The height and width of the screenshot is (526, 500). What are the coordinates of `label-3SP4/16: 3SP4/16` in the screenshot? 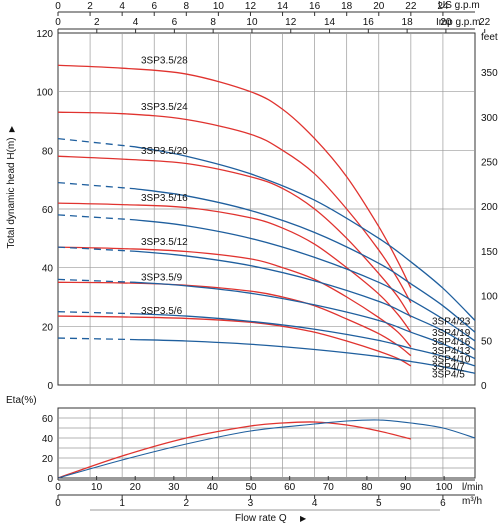 It's located at (451, 342).